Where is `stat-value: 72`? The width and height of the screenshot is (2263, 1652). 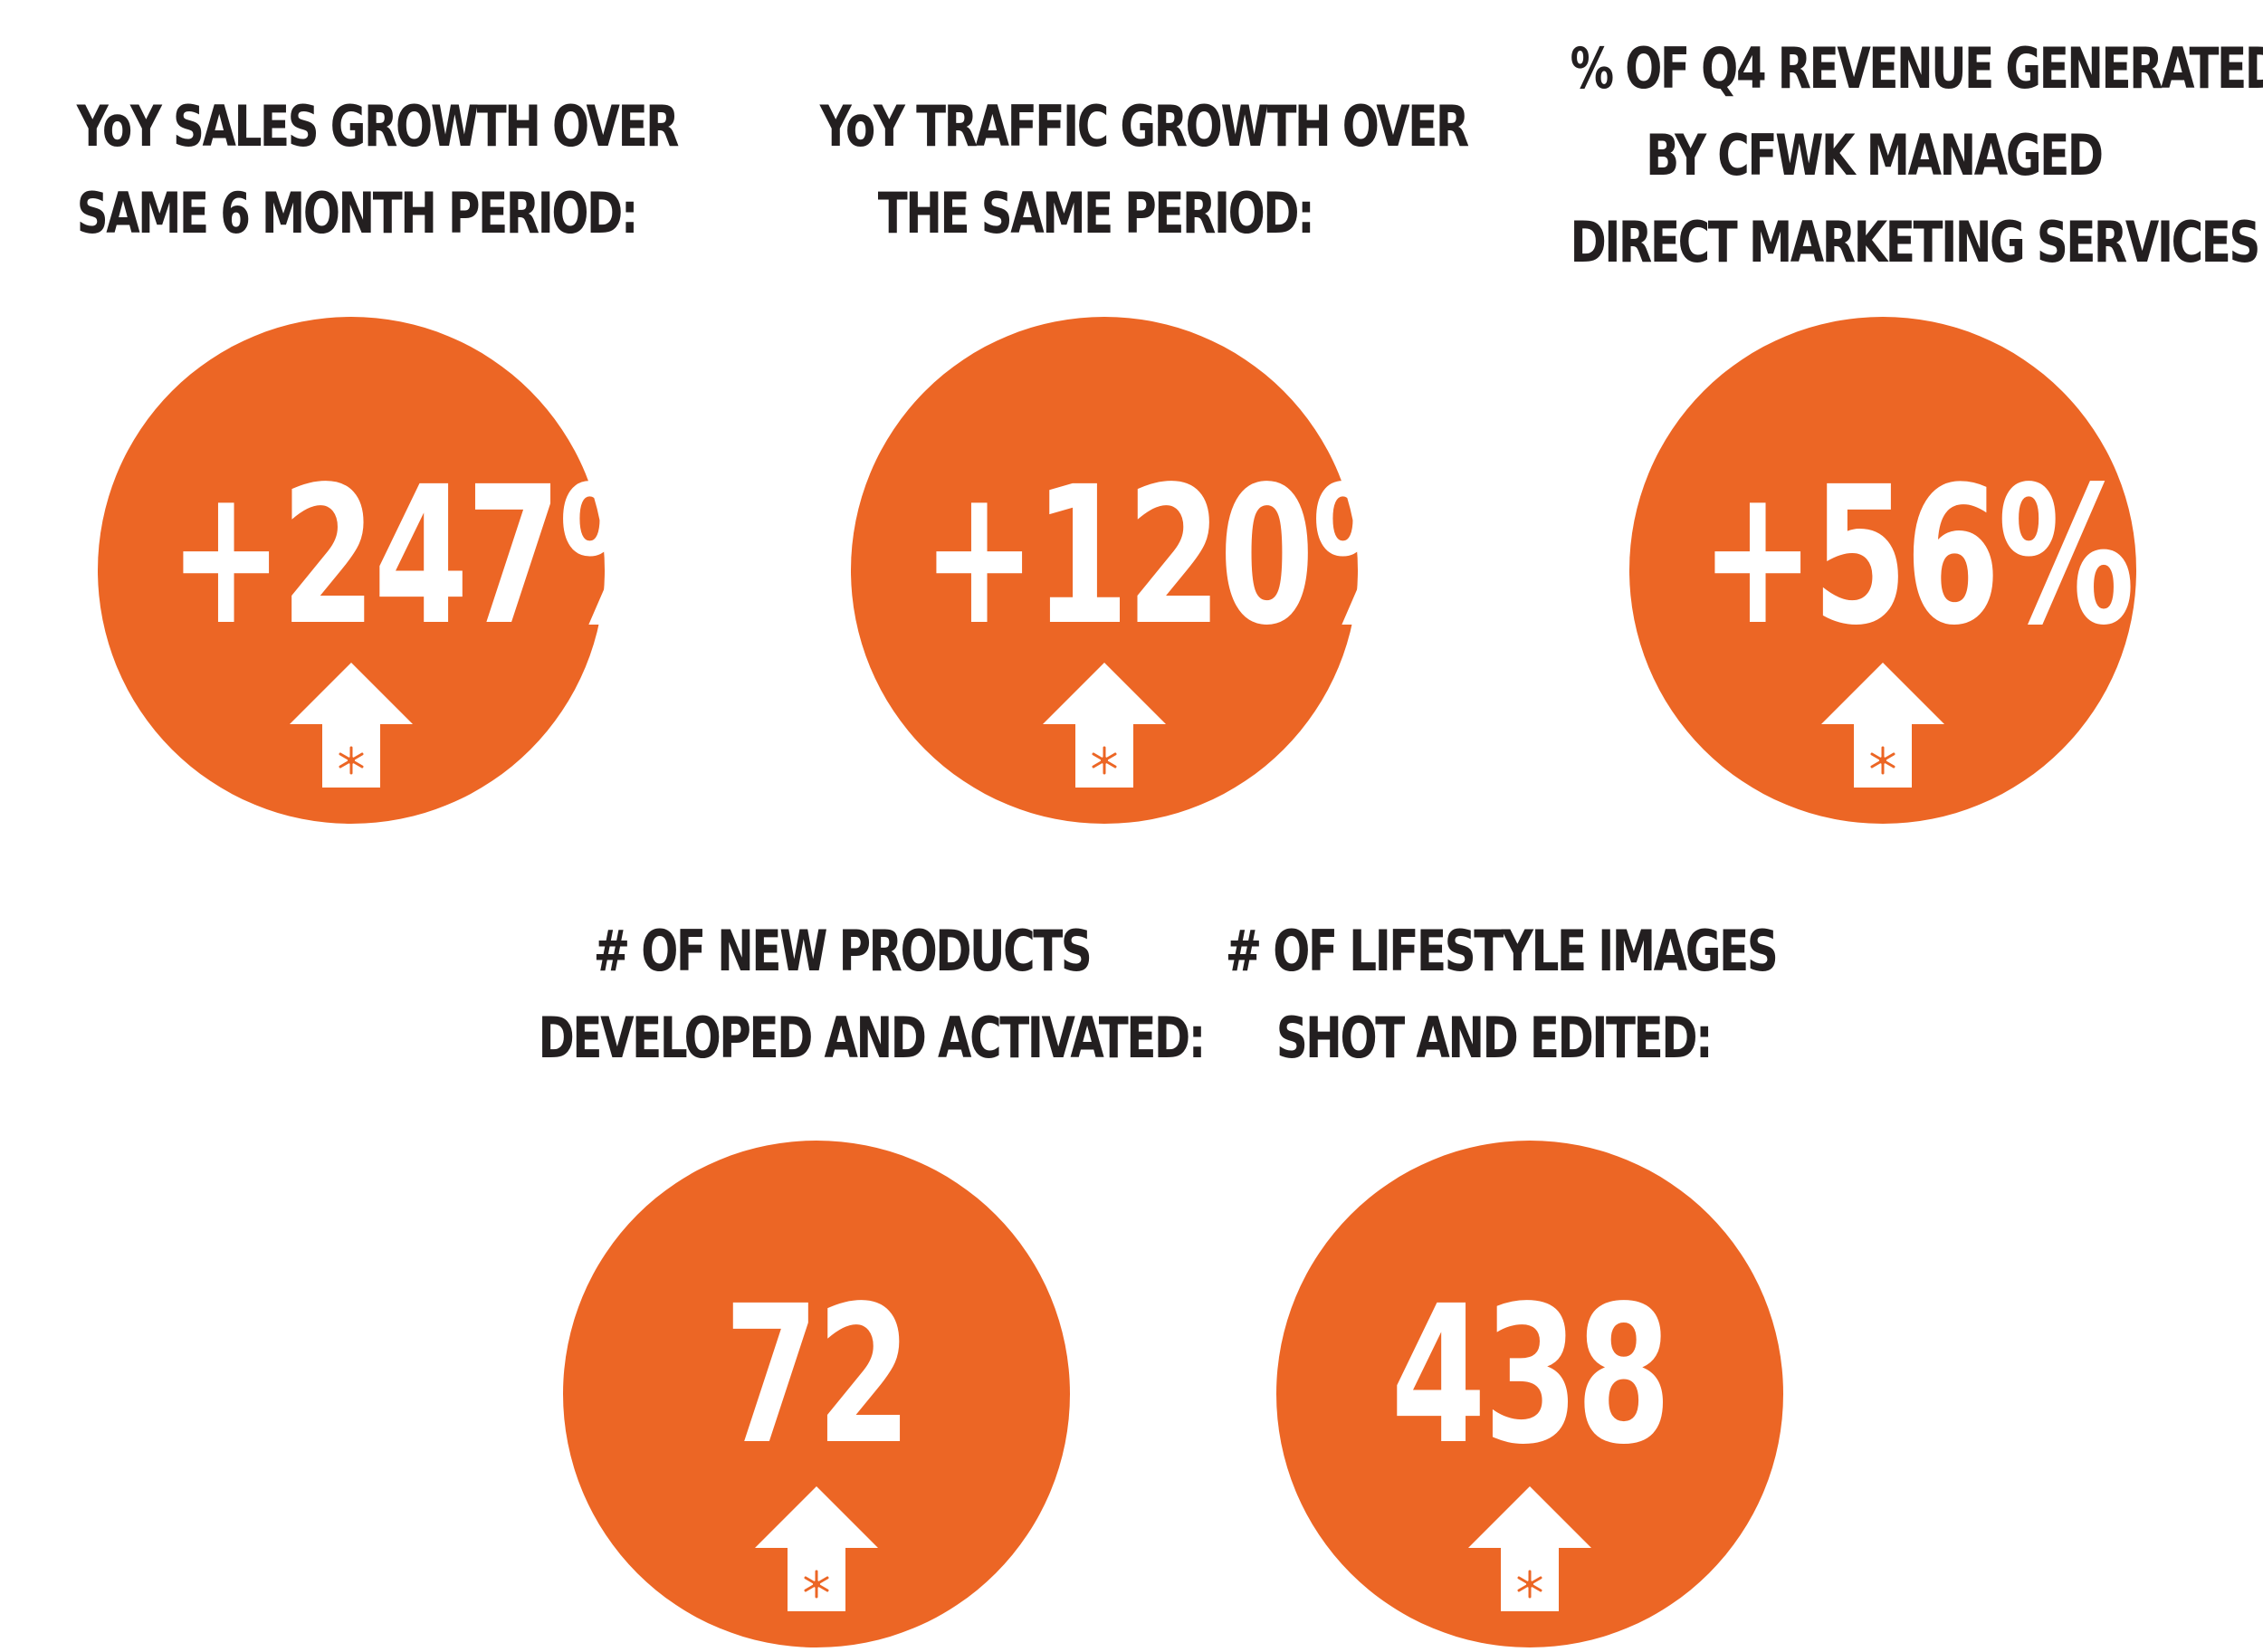 stat-value: 72 is located at coordinates (817, 1375).